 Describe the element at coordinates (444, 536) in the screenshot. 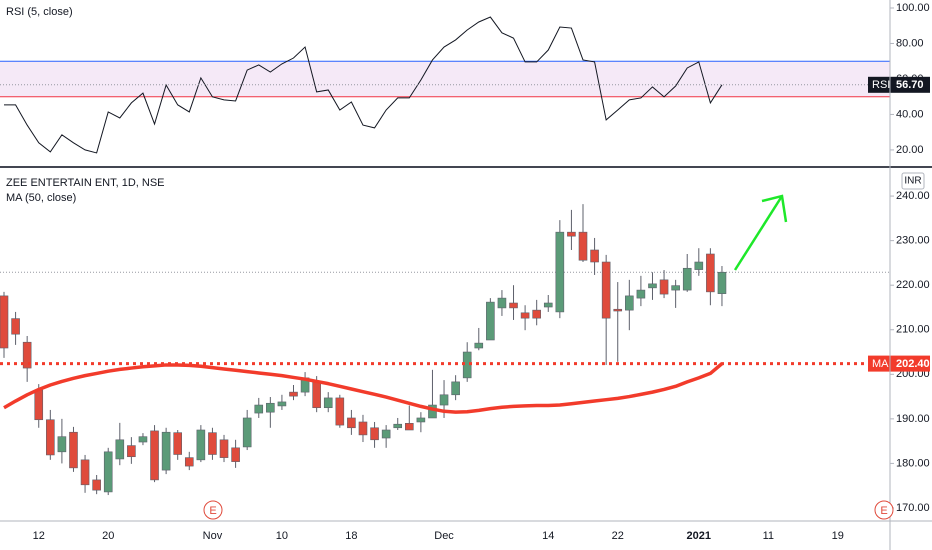

I see `x-tick-label: Dec` at that location.